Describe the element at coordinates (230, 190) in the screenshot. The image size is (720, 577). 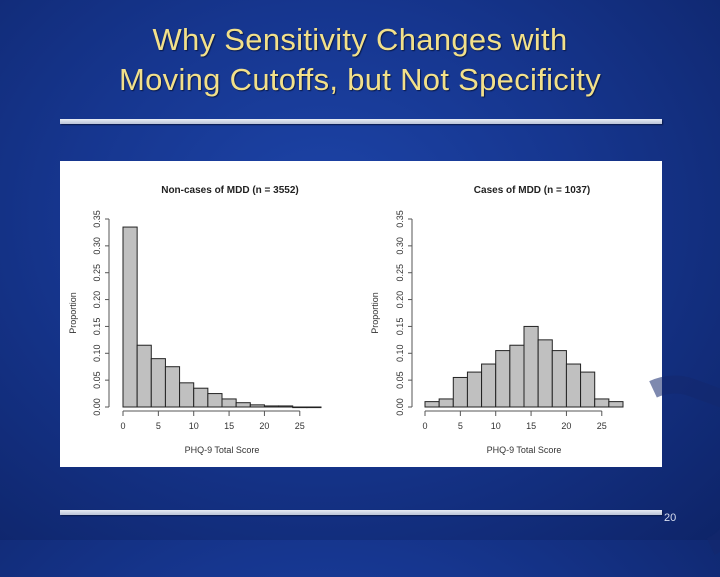
I see `chart-title: Non-cases of MDD (n = 3552)` at that location.